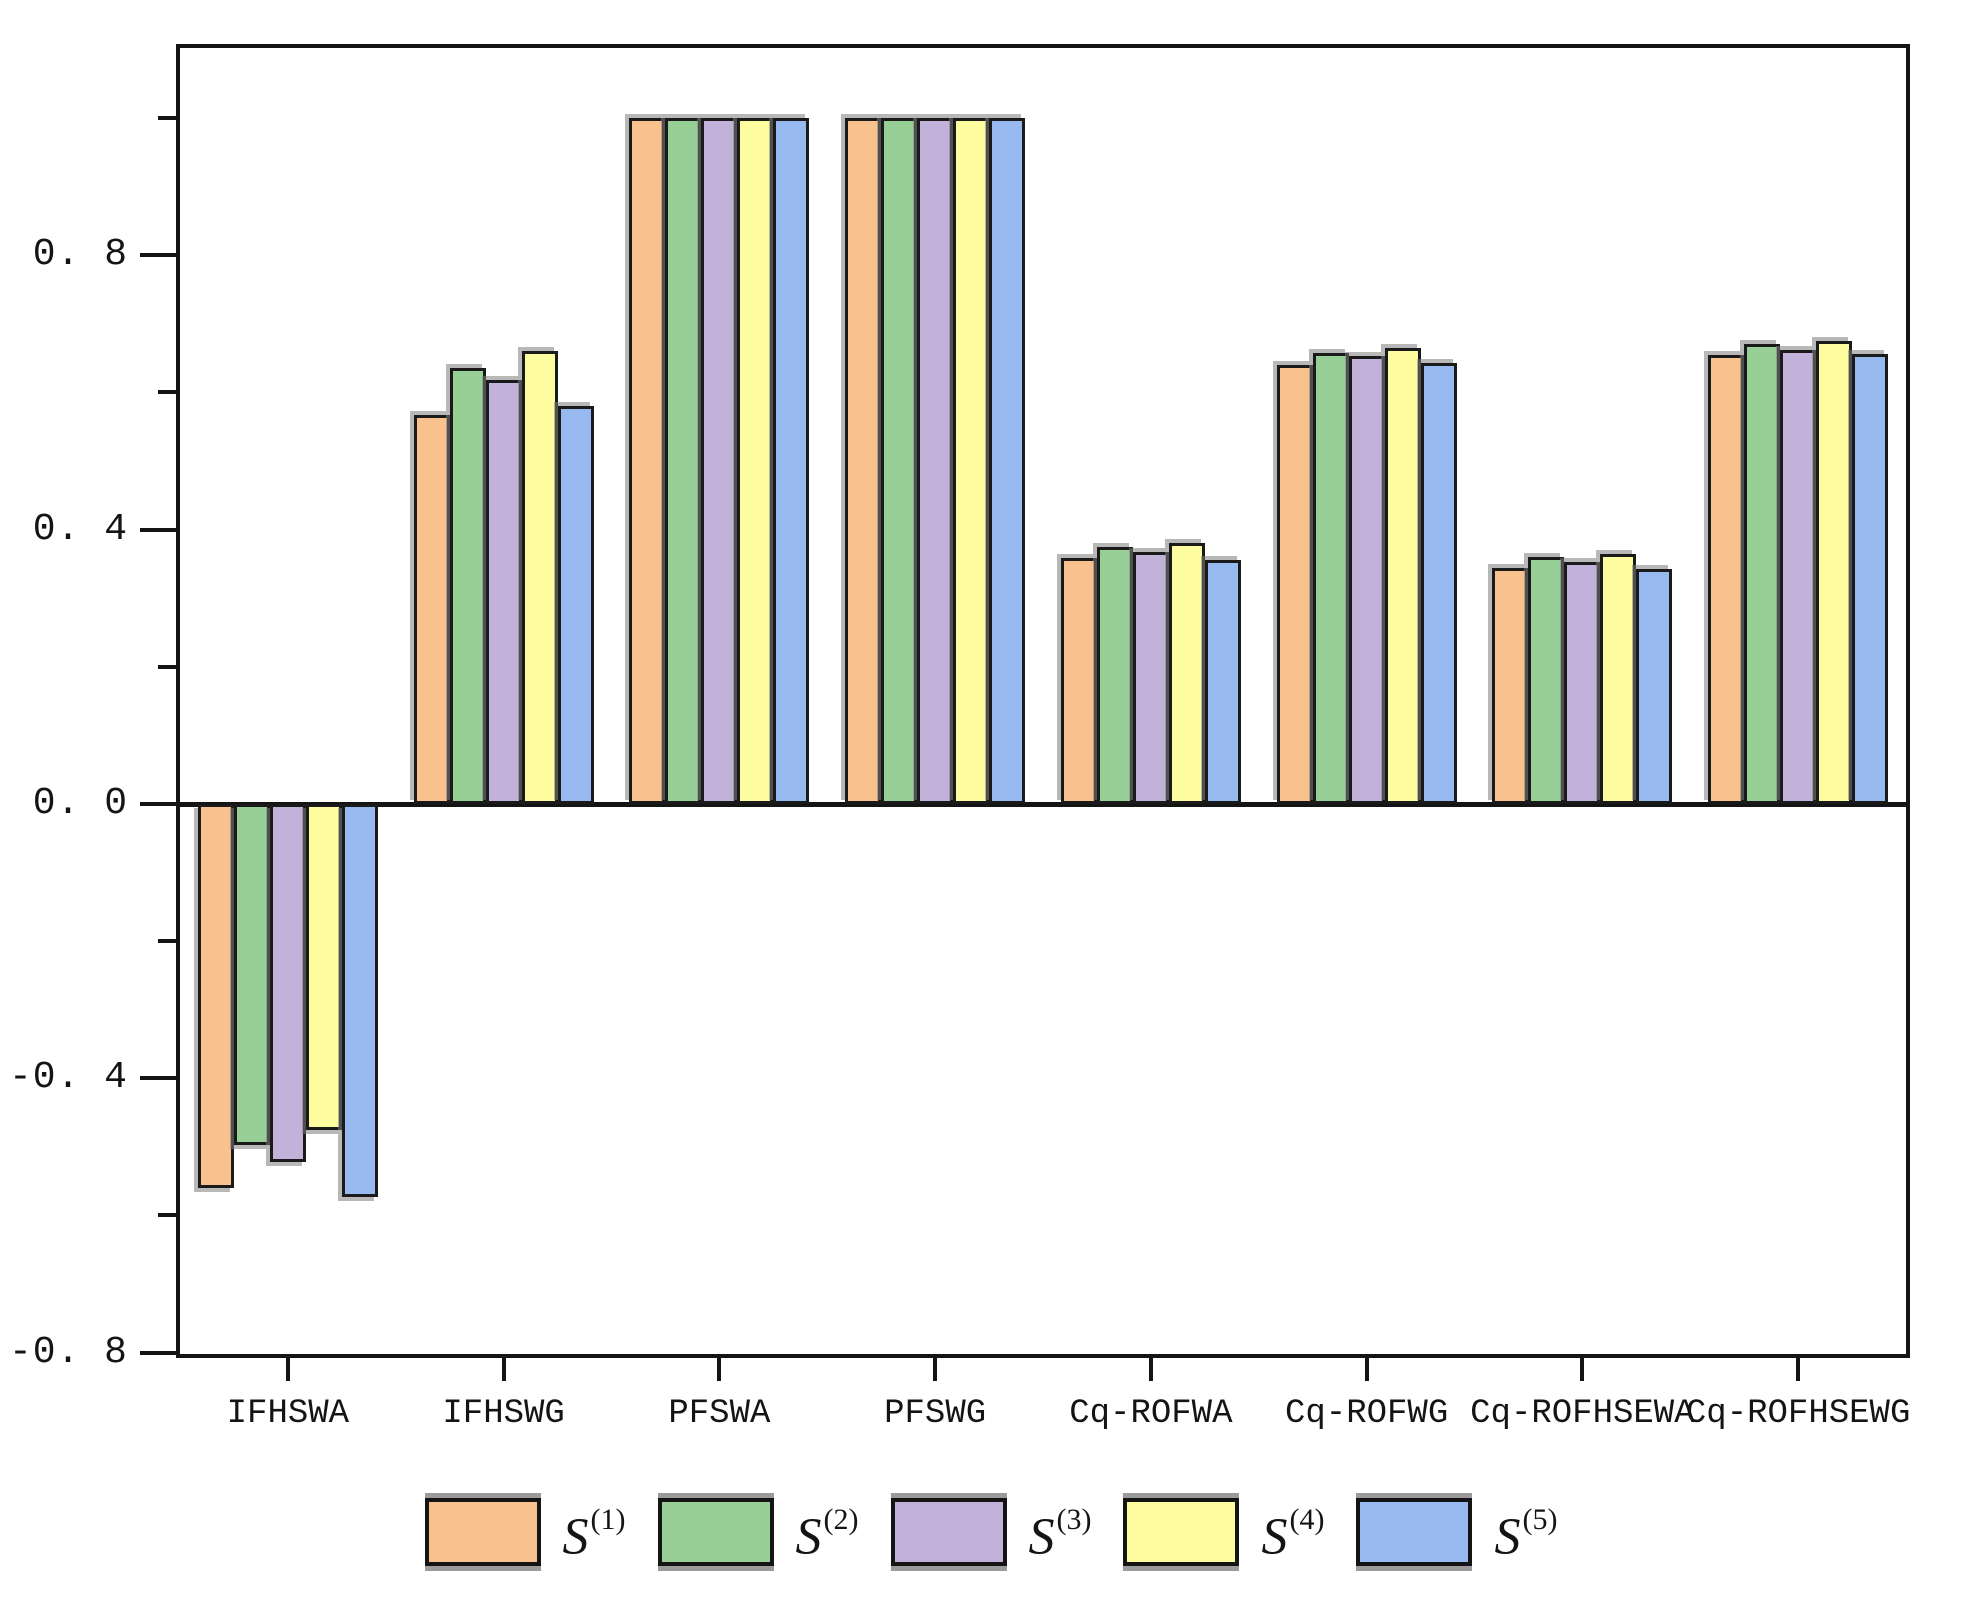 Image resolution: width=1980 pixels, height=1606 pixels. What do you see at coordinates (1726, 579) in the screenshot?
I see `bar-Cq-ROFHSEWG-S1` at bounding box center [1726, 579].